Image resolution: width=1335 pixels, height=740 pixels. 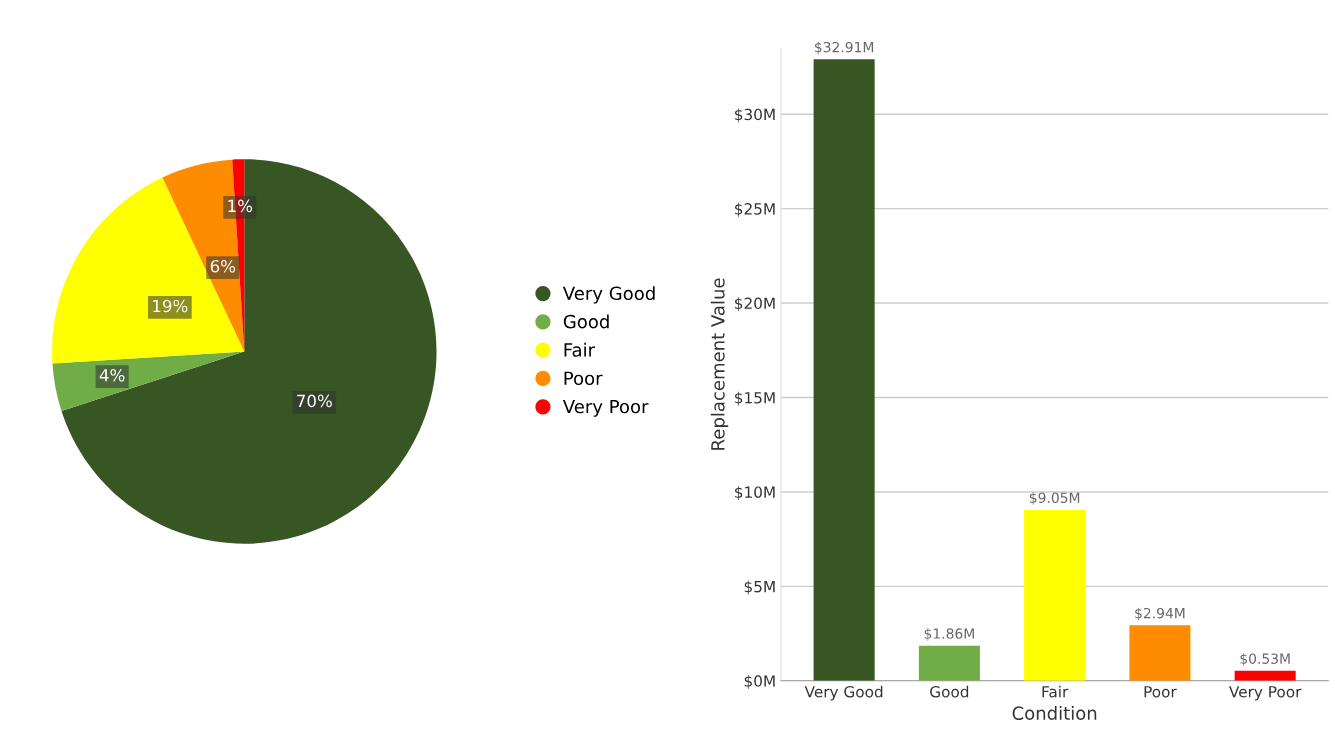 What do you see at coordinates (583, 378) in the screenshot?
I see `legend-label: Poor` at bounding box center [583, 378].